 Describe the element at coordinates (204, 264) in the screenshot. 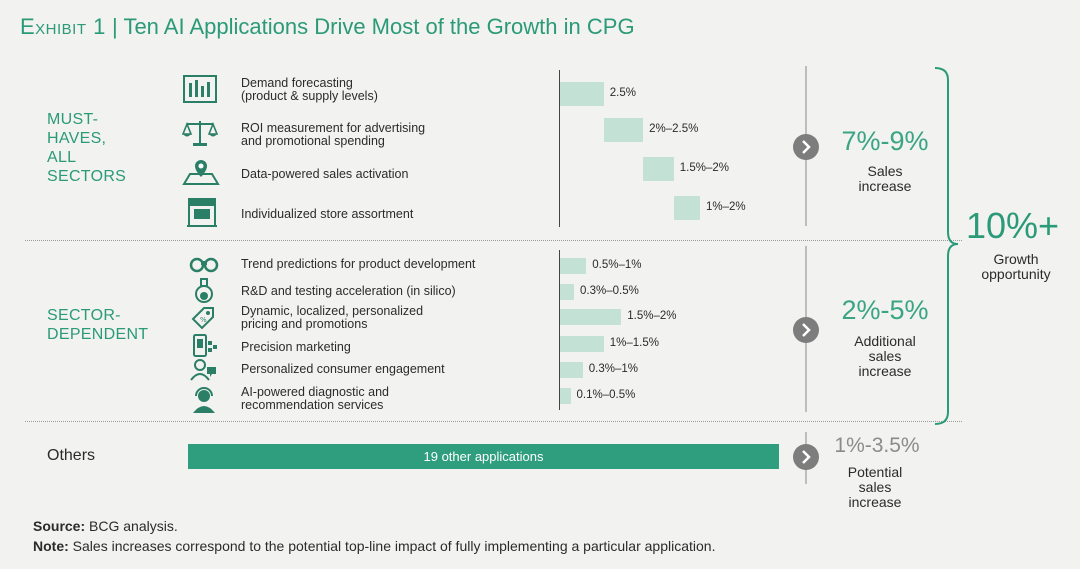

I see `binoculars-icon` at that location.